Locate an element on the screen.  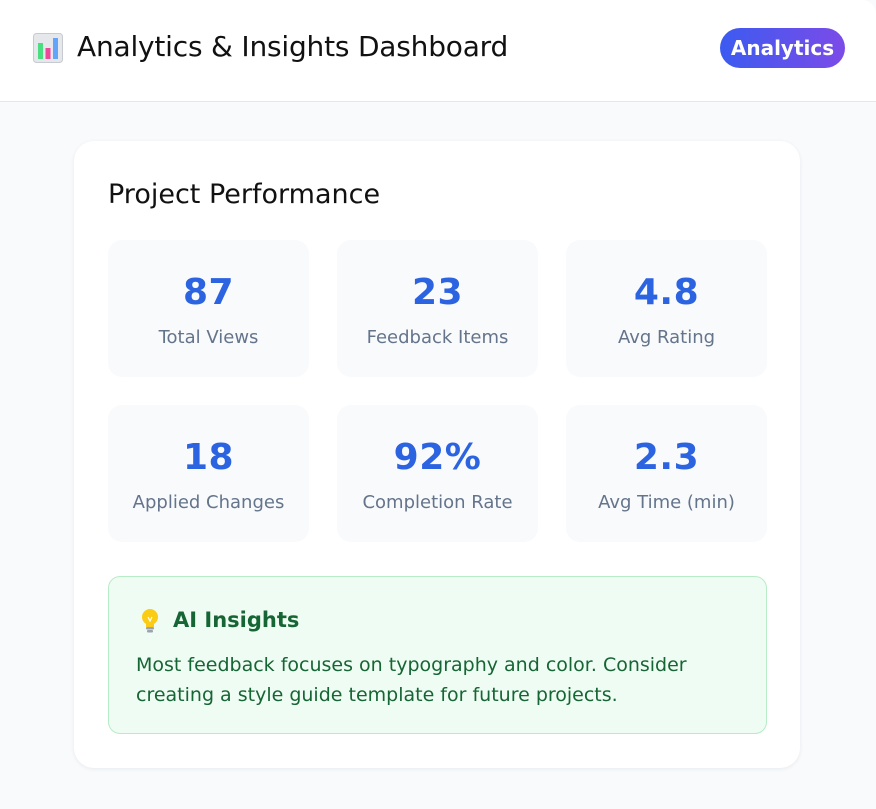
metric-feedback-items: 23 Feedback Items is located at coordinates (437, 308).